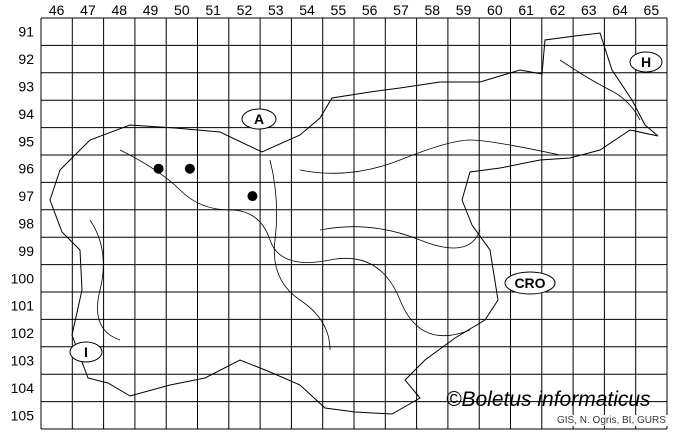 The width and height of the screenshot is (680, 436). Describe the element at coordinates (611, 420) in the screenshot. I see `credit-text: GIS, N. Ogris, BI, GURS` at that location.